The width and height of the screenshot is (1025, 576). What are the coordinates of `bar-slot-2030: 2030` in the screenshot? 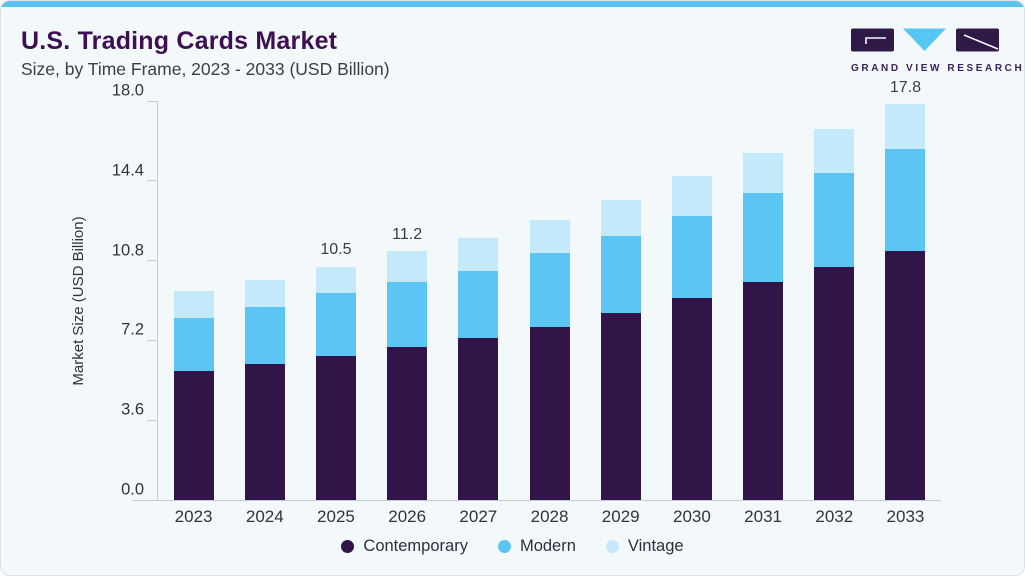 It's located at (691, 313).